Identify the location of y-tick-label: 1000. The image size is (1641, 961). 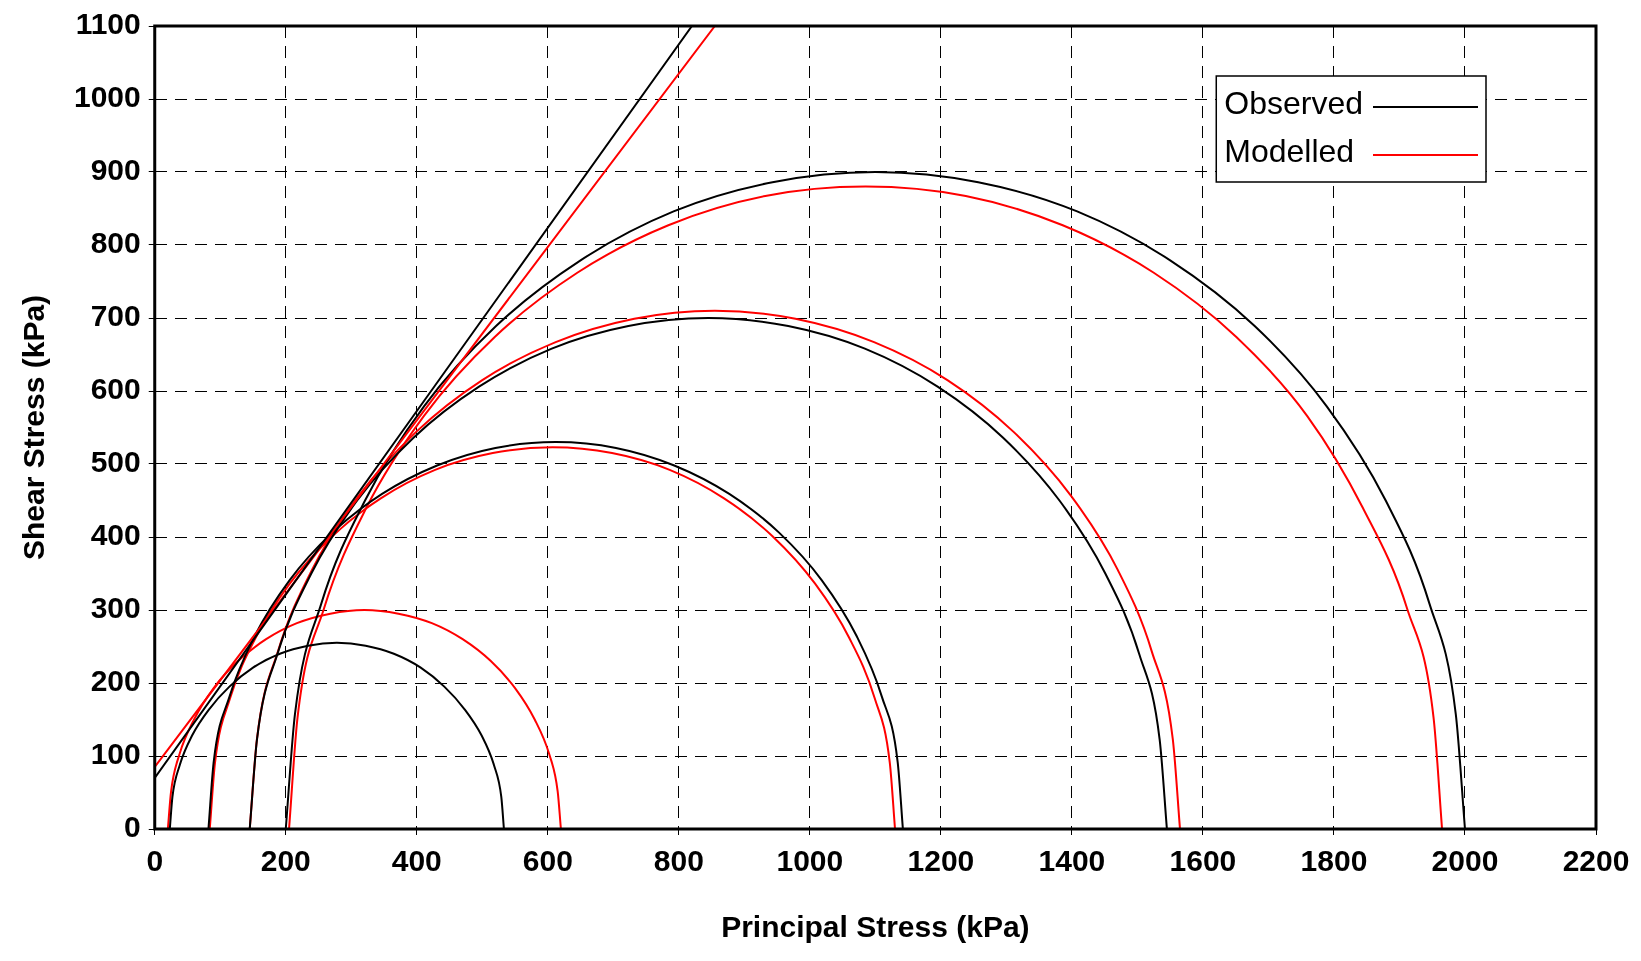
(107, 97).